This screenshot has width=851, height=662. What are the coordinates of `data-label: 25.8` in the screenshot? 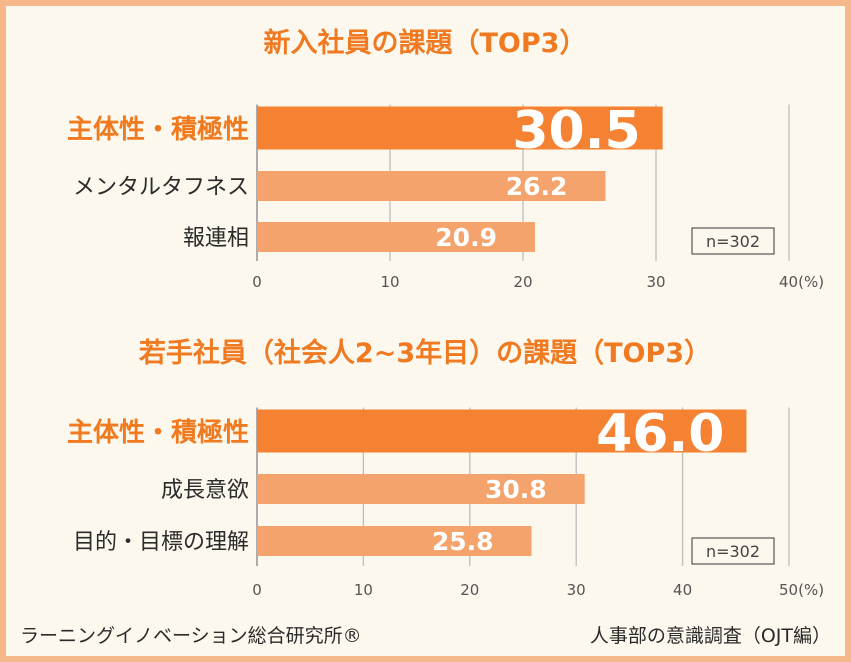 It's located at (463, 541).